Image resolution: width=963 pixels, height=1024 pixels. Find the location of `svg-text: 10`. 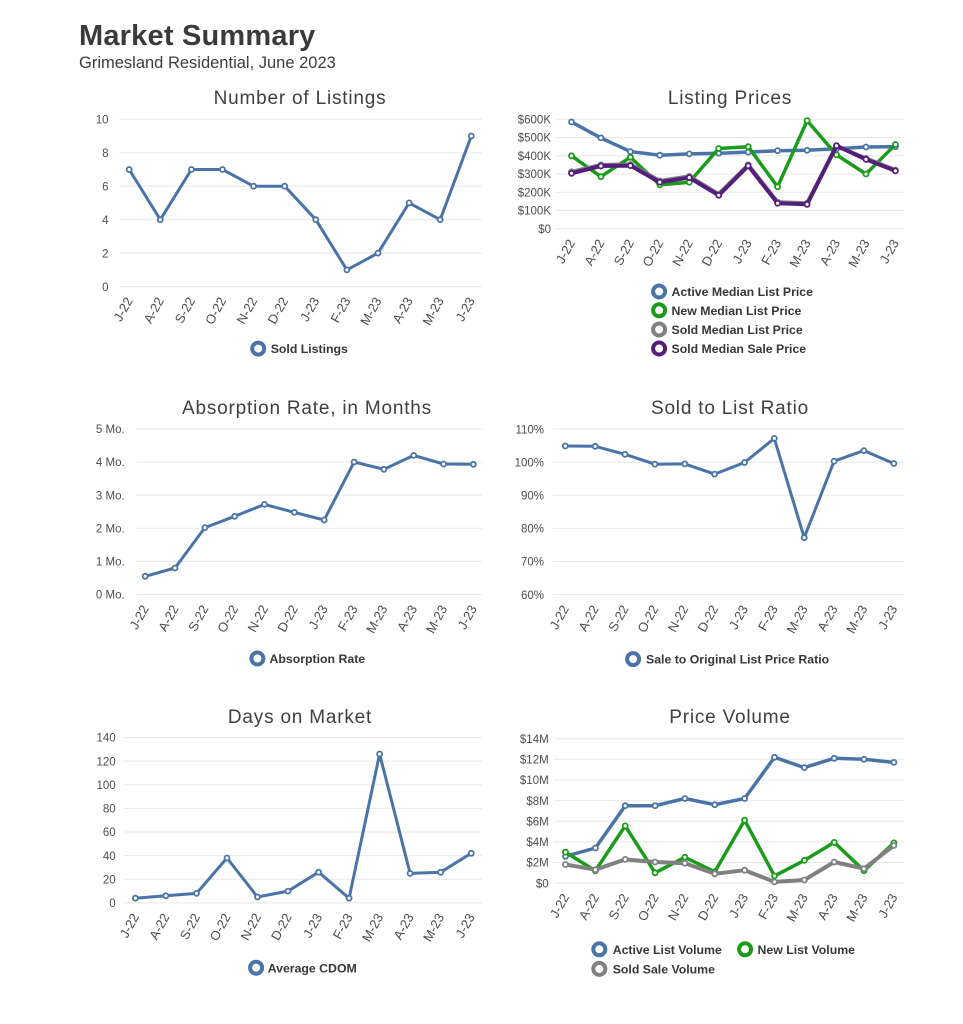

svg-text: 10 is located at coordinates (102, 121).